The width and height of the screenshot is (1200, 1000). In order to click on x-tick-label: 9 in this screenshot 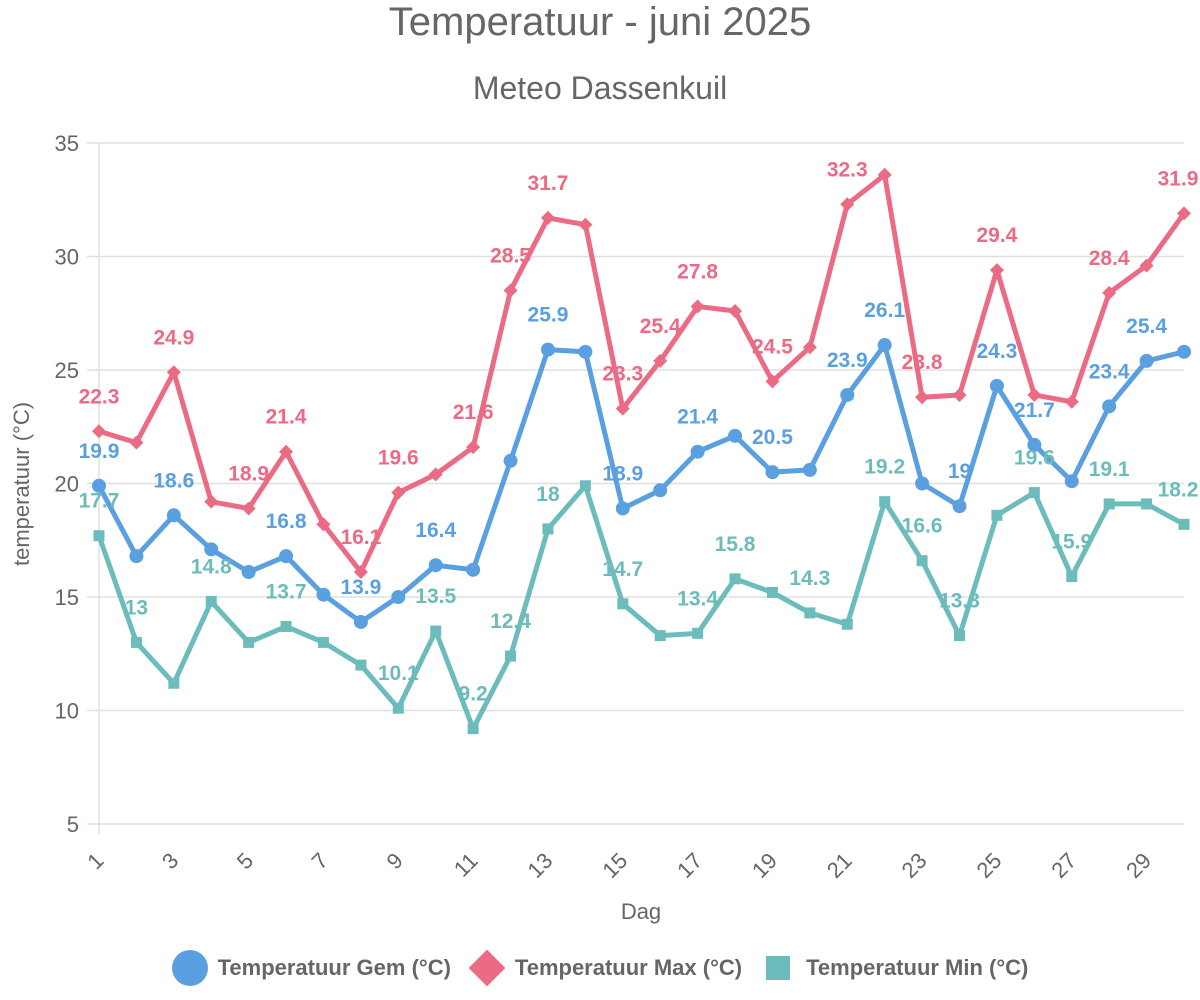, I will do `click(395, 861)`.